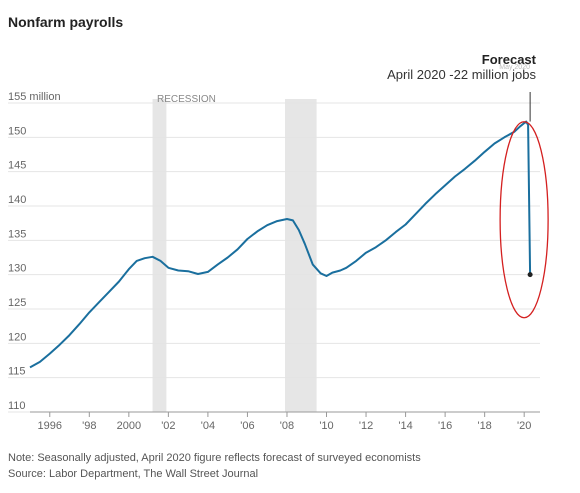 This screenshot has width=580, height=493. I want to click on x-tick-label: 2000, so click(129, 426).